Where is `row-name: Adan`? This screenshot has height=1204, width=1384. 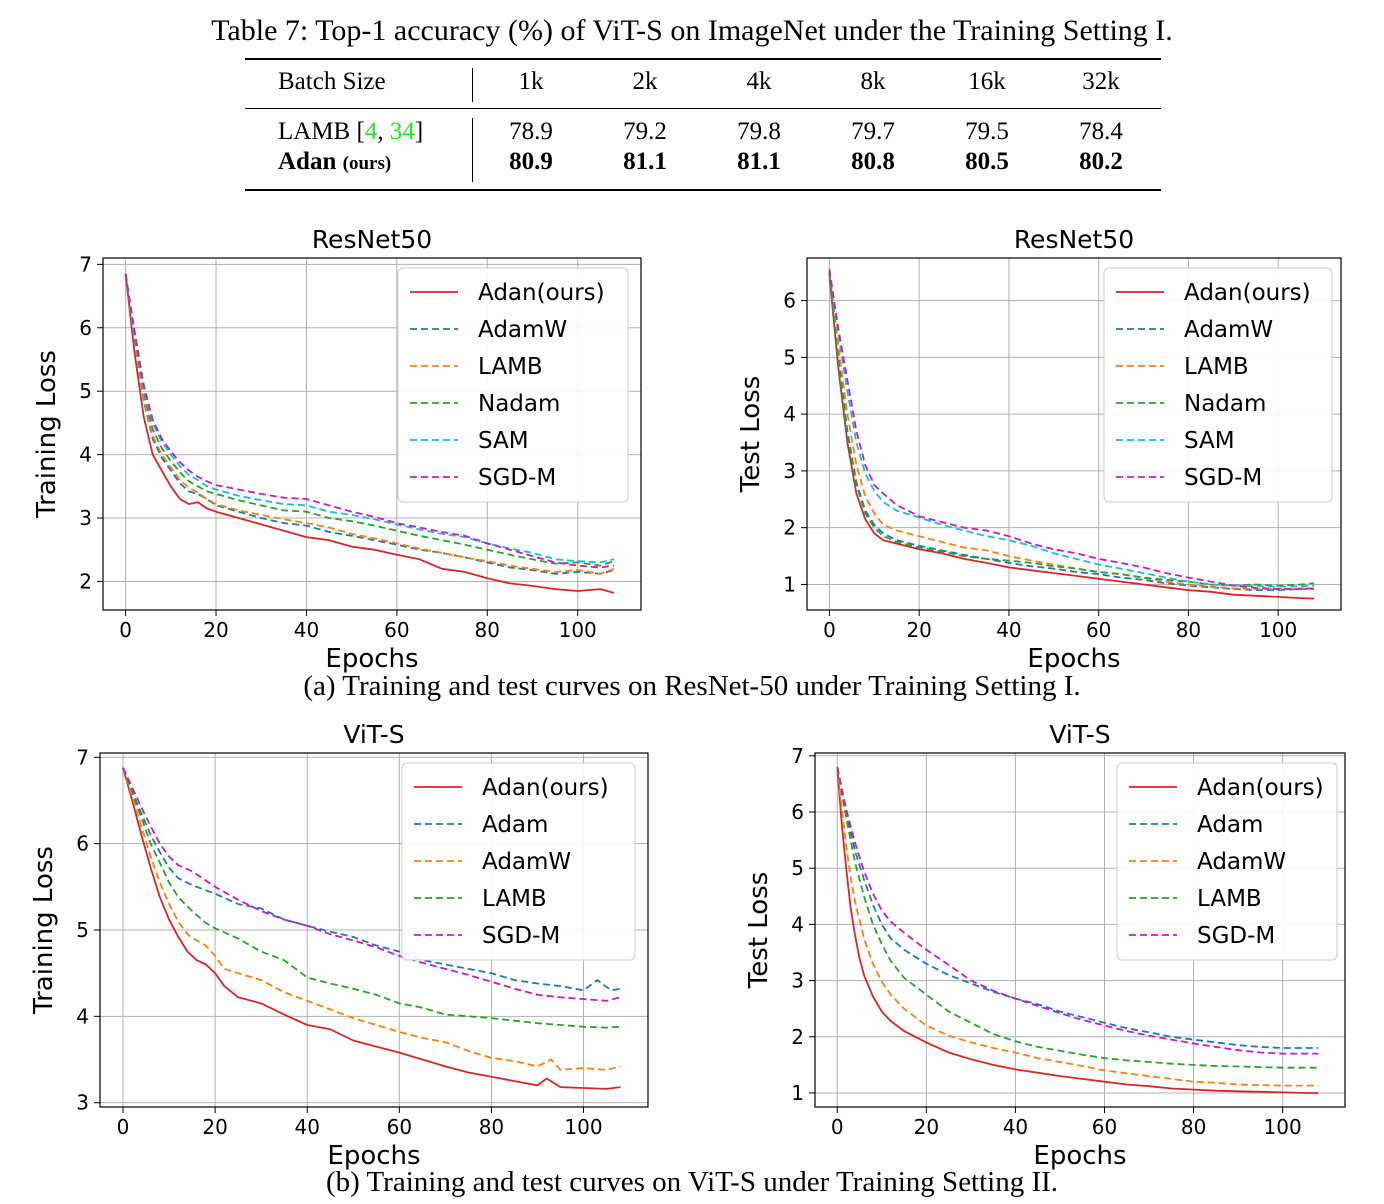 row-name: Adan is located at coordinates (307, 161).